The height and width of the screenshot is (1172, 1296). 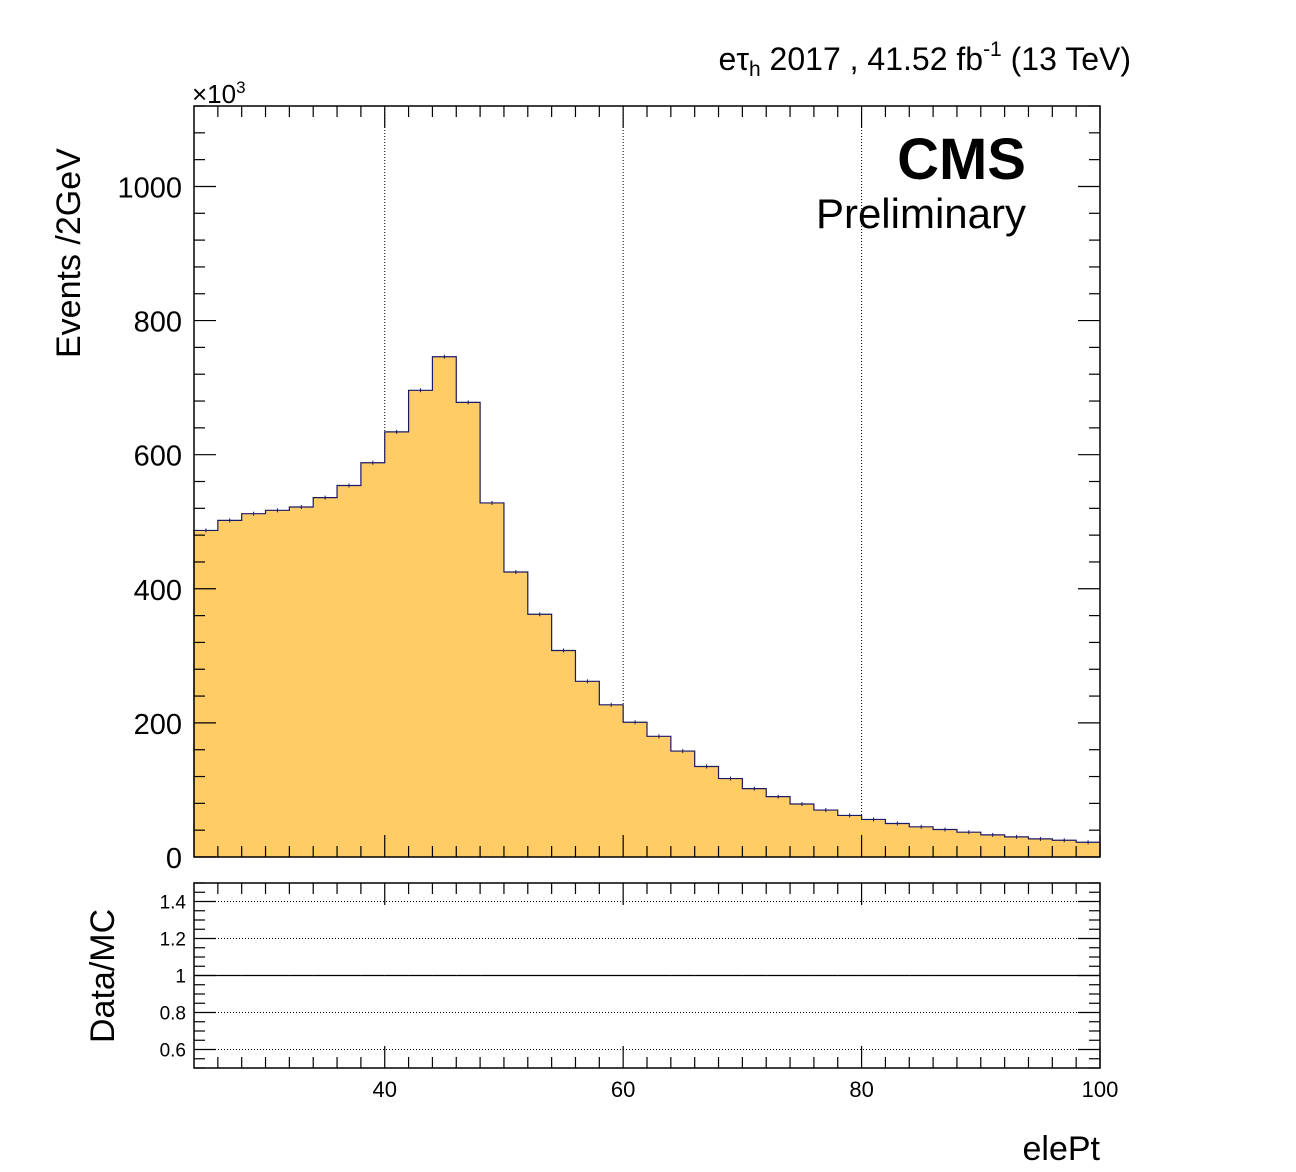 What do you see at coordinates (173, 1051) in the screenshot?
I see `ratio-y-tick-label: 0.6` at bounding box center [173, 1051].